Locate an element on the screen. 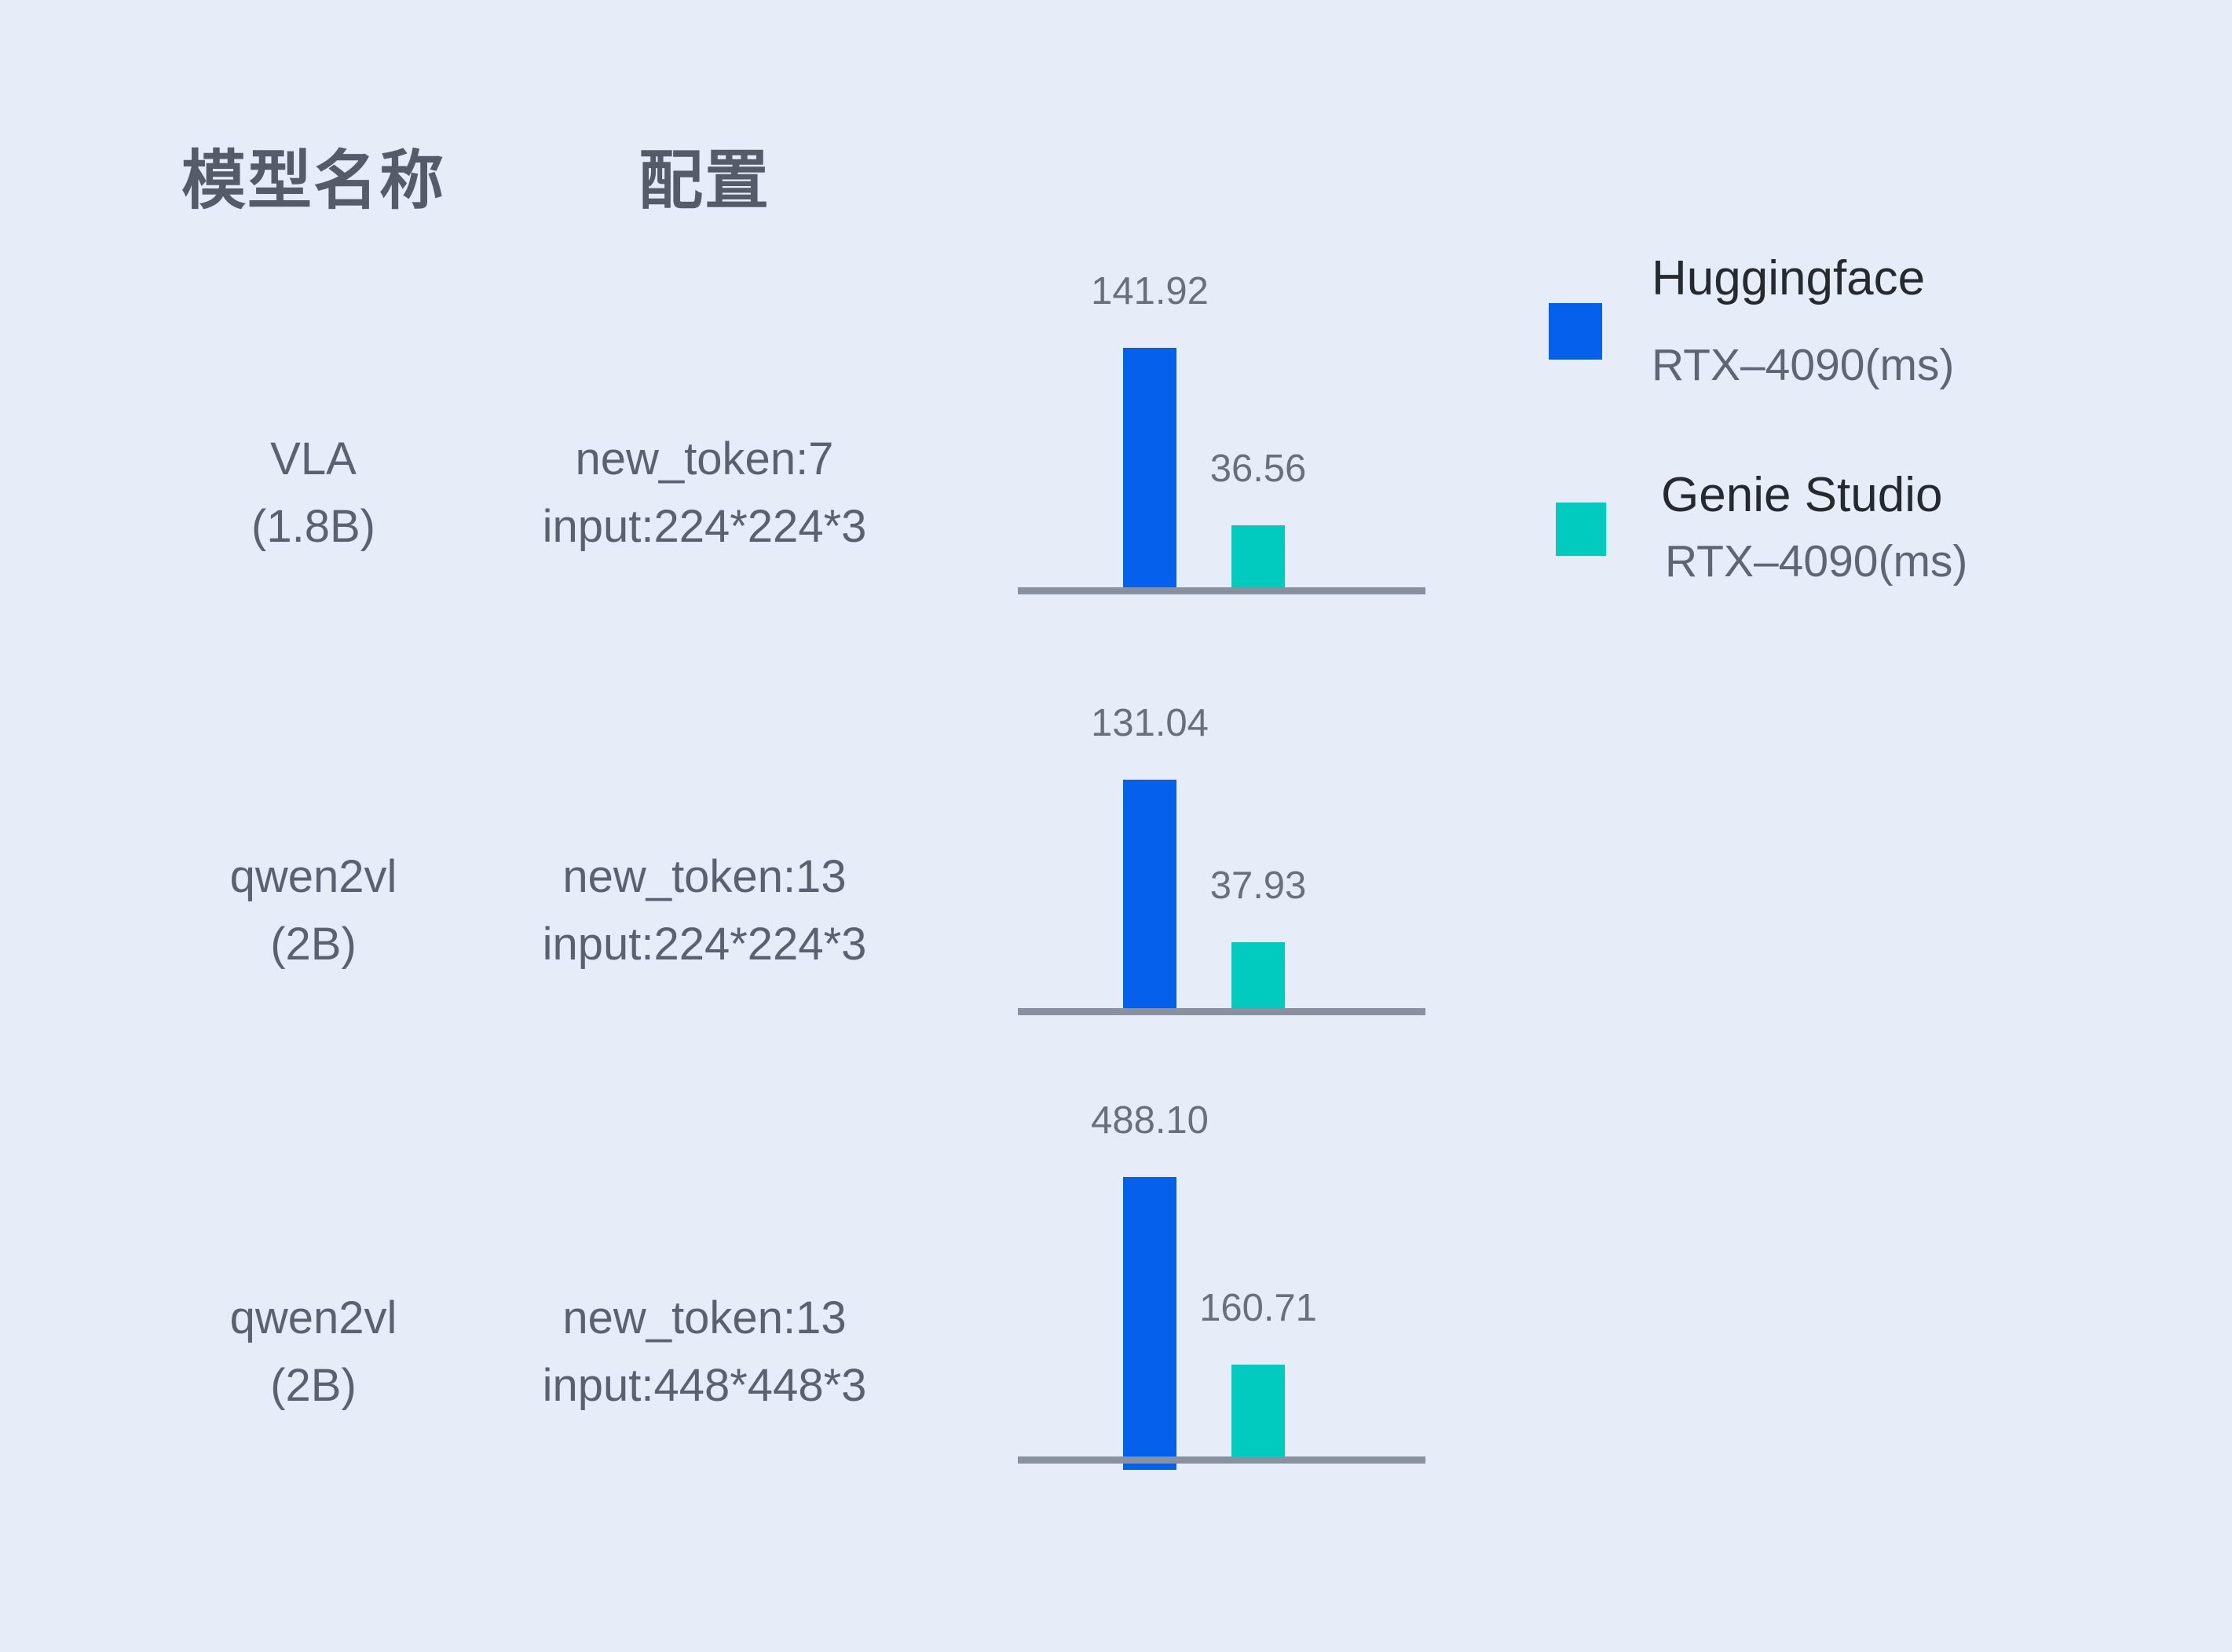 The image size is (2232, 1652). latency-chart-row1: 141.92 36.56 is located at coordinates (1221, 409).